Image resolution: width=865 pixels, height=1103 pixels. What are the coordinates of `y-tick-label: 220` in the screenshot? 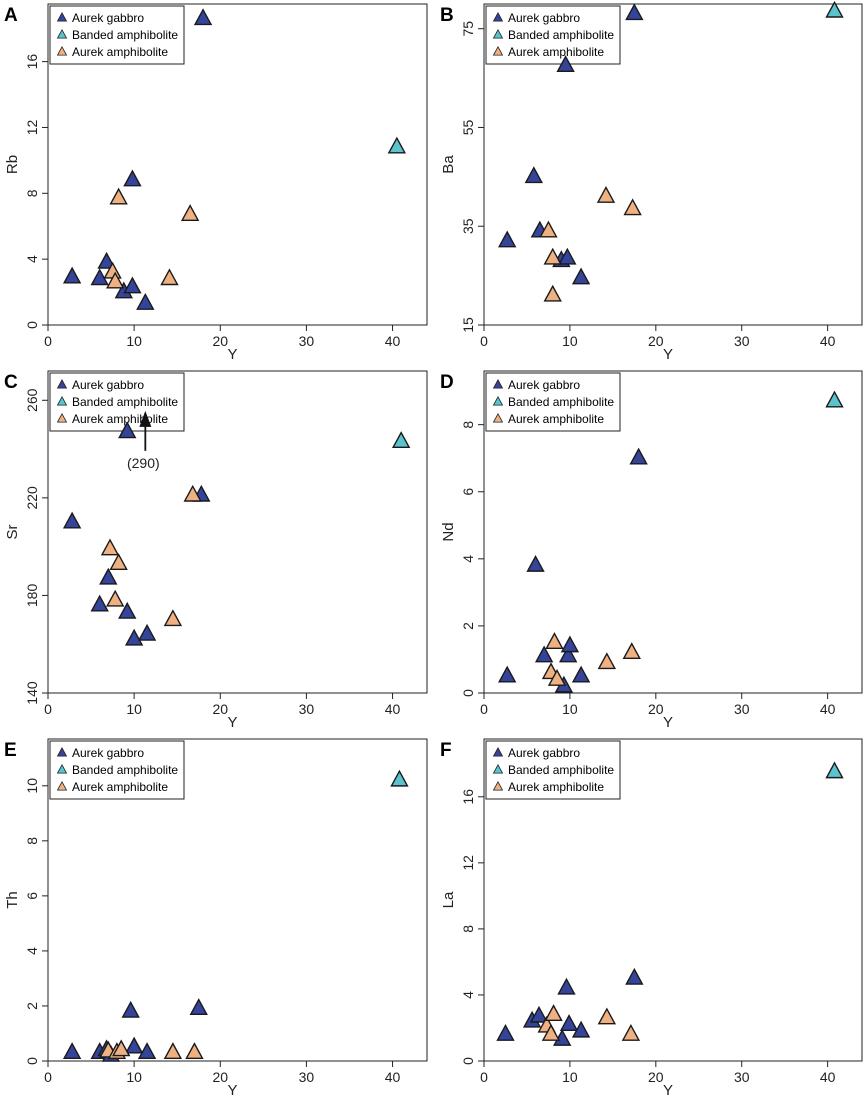 It's located at (32, 498).